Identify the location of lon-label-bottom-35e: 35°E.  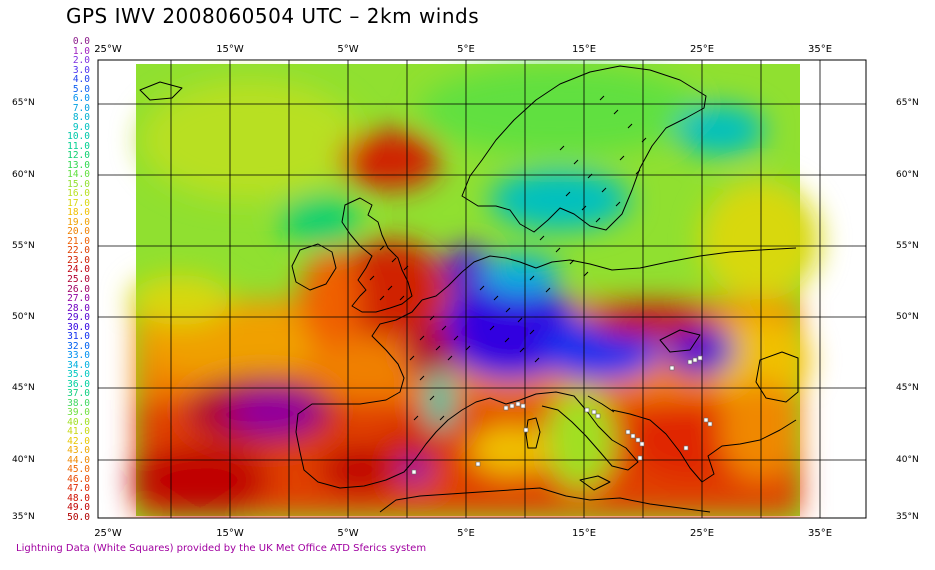
(820, 533).